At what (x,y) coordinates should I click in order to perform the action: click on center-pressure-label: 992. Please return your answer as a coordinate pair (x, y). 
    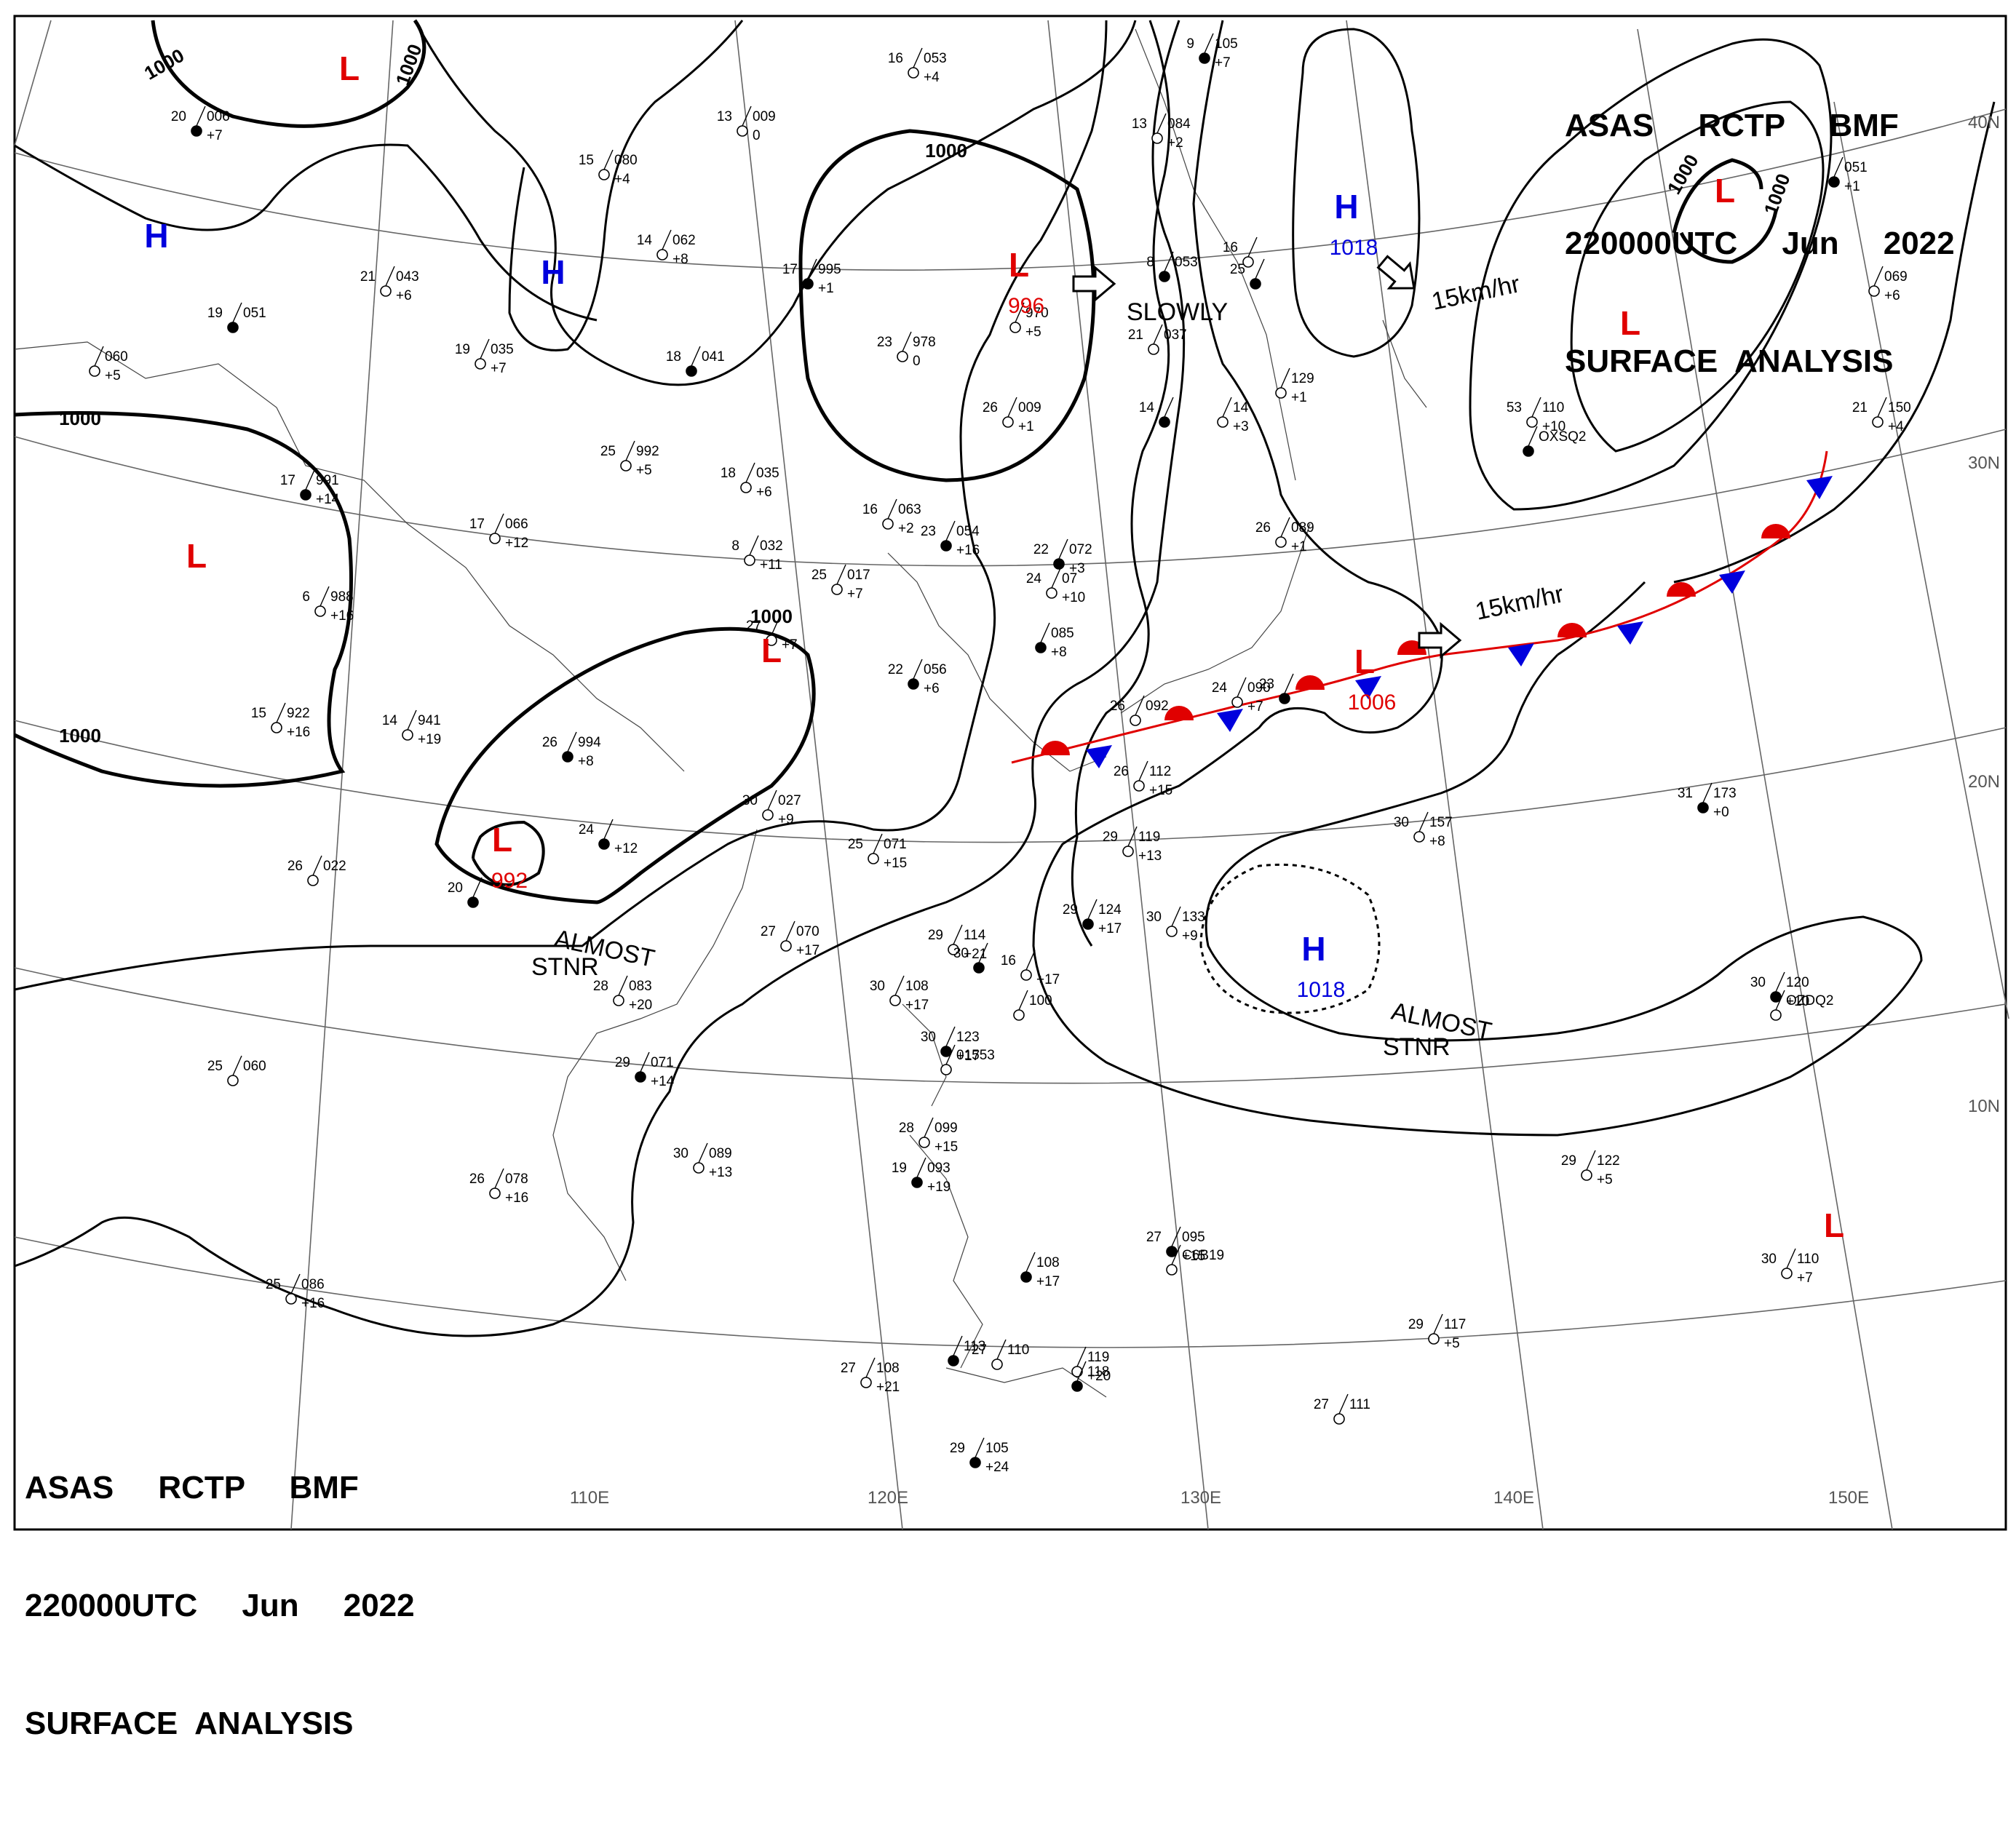
    Looking at the image, I should click on (509, 881).